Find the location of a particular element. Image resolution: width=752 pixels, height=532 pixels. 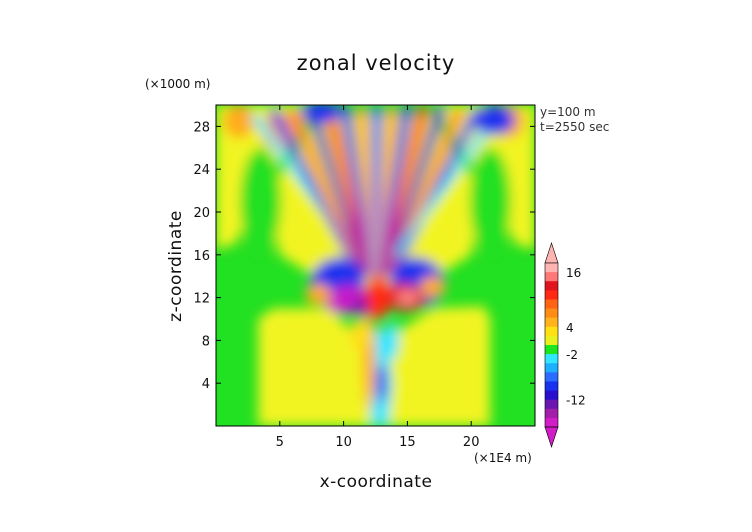

top-blue-cap-left is located at coordinates (321, 114).